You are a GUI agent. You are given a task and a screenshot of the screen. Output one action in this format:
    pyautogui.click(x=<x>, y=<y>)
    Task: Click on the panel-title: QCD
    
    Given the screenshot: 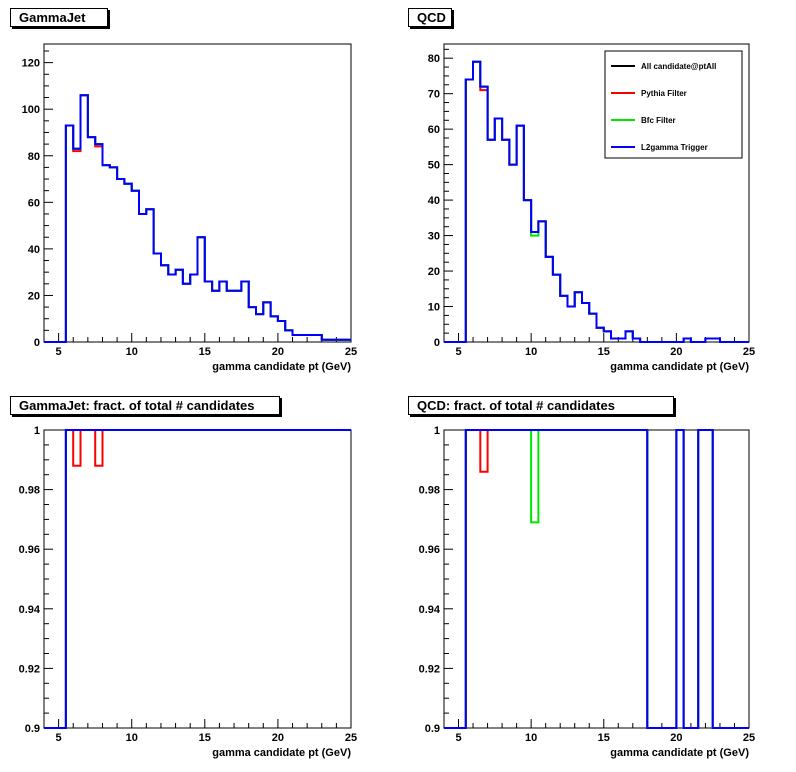 What is the action you would take?
    pyautogui.click(x=430, y=17)
    